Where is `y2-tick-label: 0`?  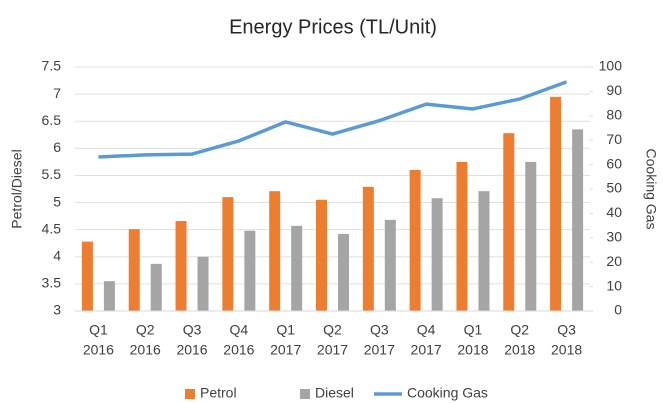 y2-tick-label: 0 is located at coordinates (618, 310).